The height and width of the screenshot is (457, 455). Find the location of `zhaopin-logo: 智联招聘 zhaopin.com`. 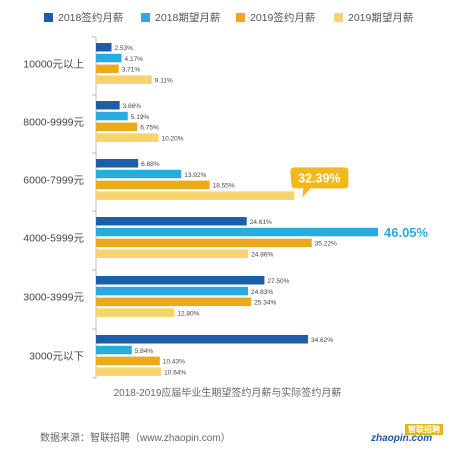

zhaopin-logo: 智联招聘 zhaopin.com is located at coordinates (407, 435).